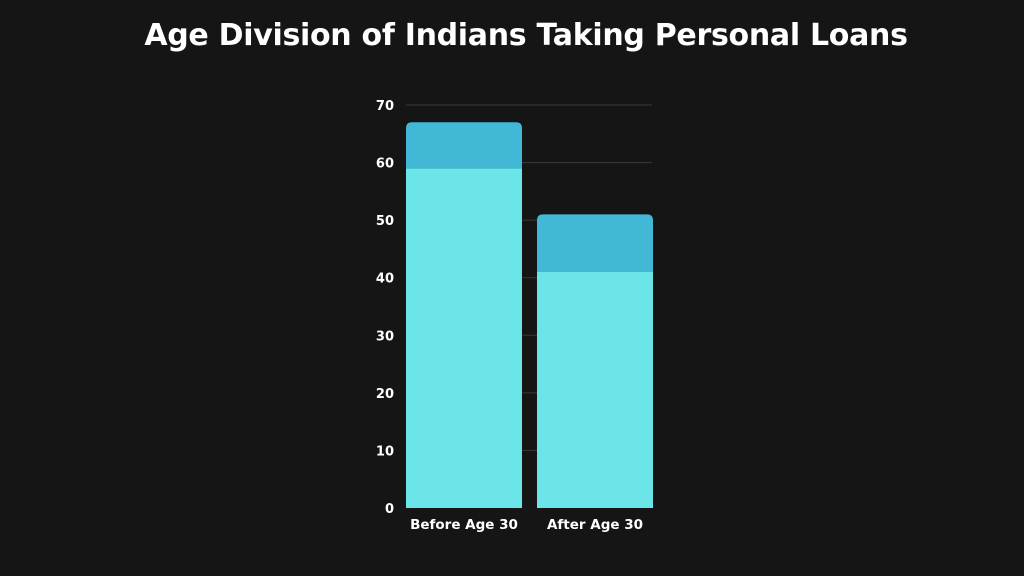 This screenshot has height=576, width=1024. I want to click on y-tick-label: 40, so click(385, 279).